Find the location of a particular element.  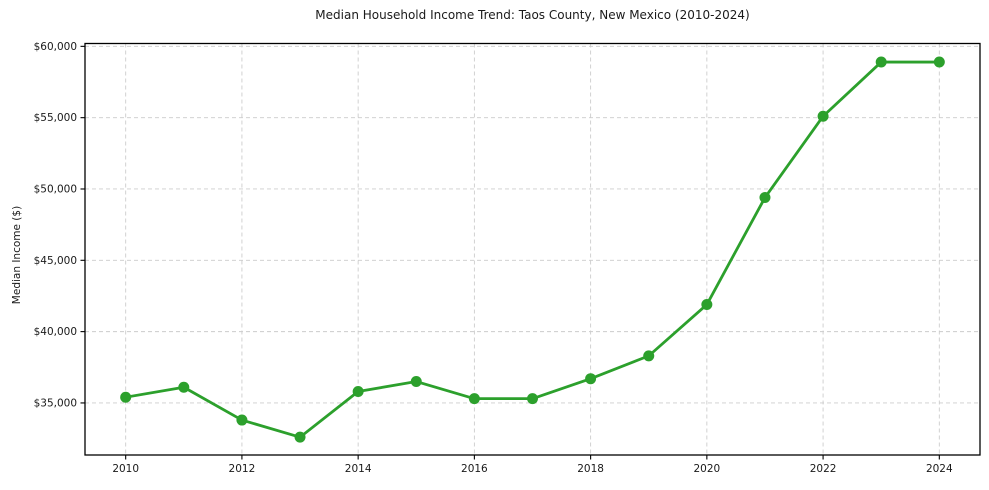

y-tick-label: $55,000 is located at coordinates (55, 118).